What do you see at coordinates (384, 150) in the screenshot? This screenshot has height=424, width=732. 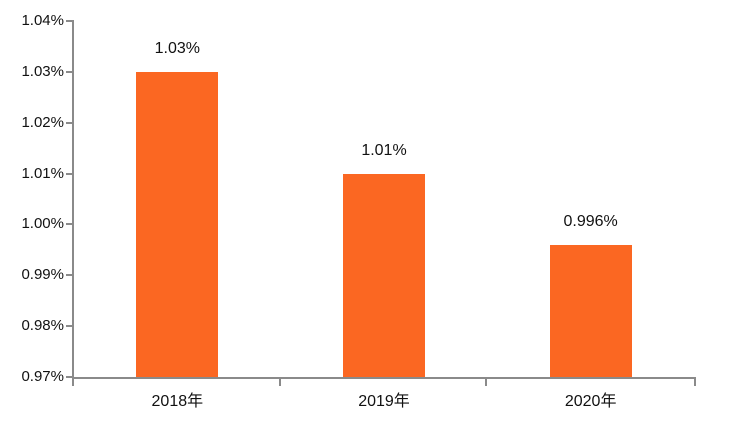 I see `bar-value-label: 1.01%` at bounding box center [384, 150].